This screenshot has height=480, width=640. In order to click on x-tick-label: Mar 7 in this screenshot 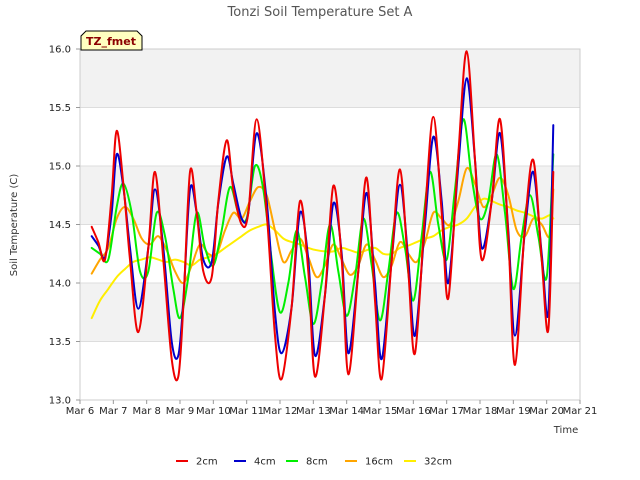, I will do `click(113, 411)`.